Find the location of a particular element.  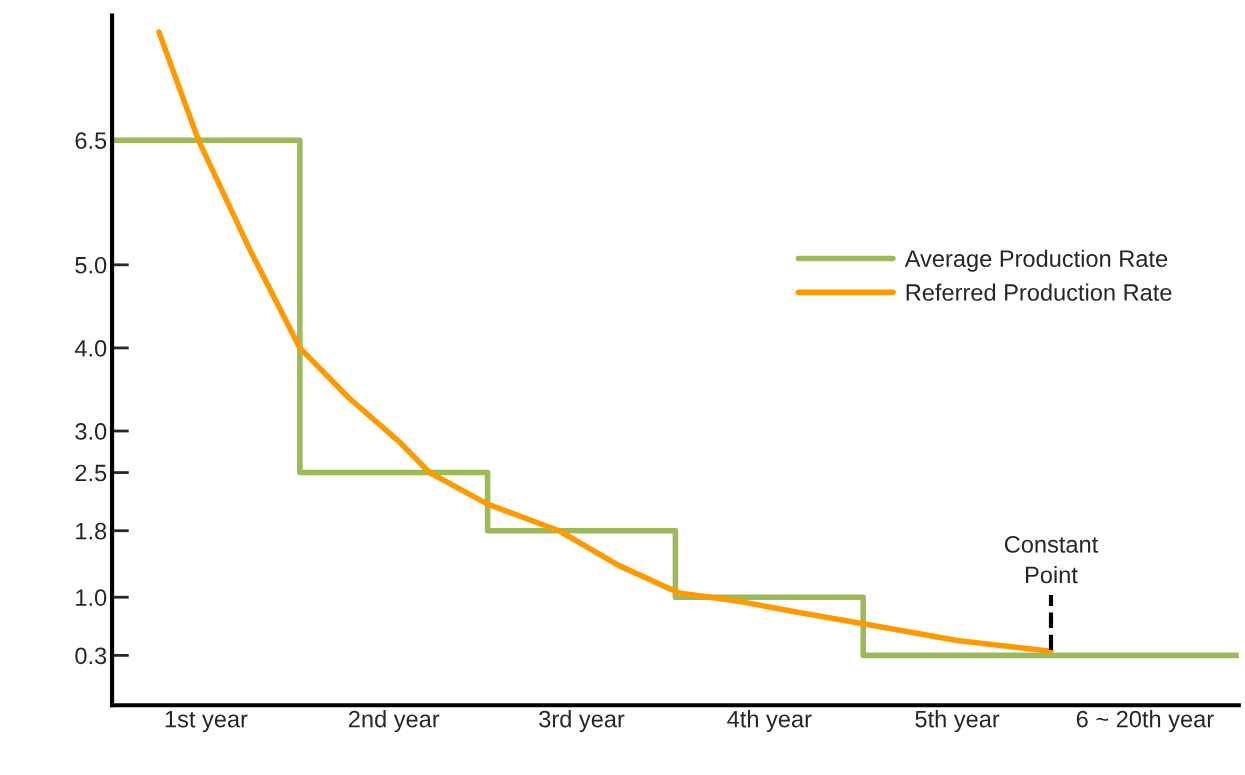

y-tick-label: 5.0 is located at coordinates (91, 265).